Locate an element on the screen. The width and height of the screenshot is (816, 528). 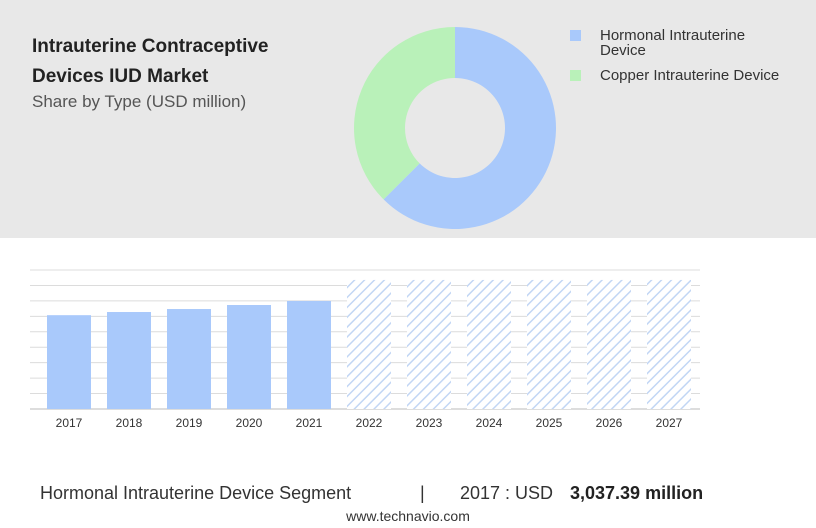
x-tick-label: 2024 is located at coordinates (489, 423).